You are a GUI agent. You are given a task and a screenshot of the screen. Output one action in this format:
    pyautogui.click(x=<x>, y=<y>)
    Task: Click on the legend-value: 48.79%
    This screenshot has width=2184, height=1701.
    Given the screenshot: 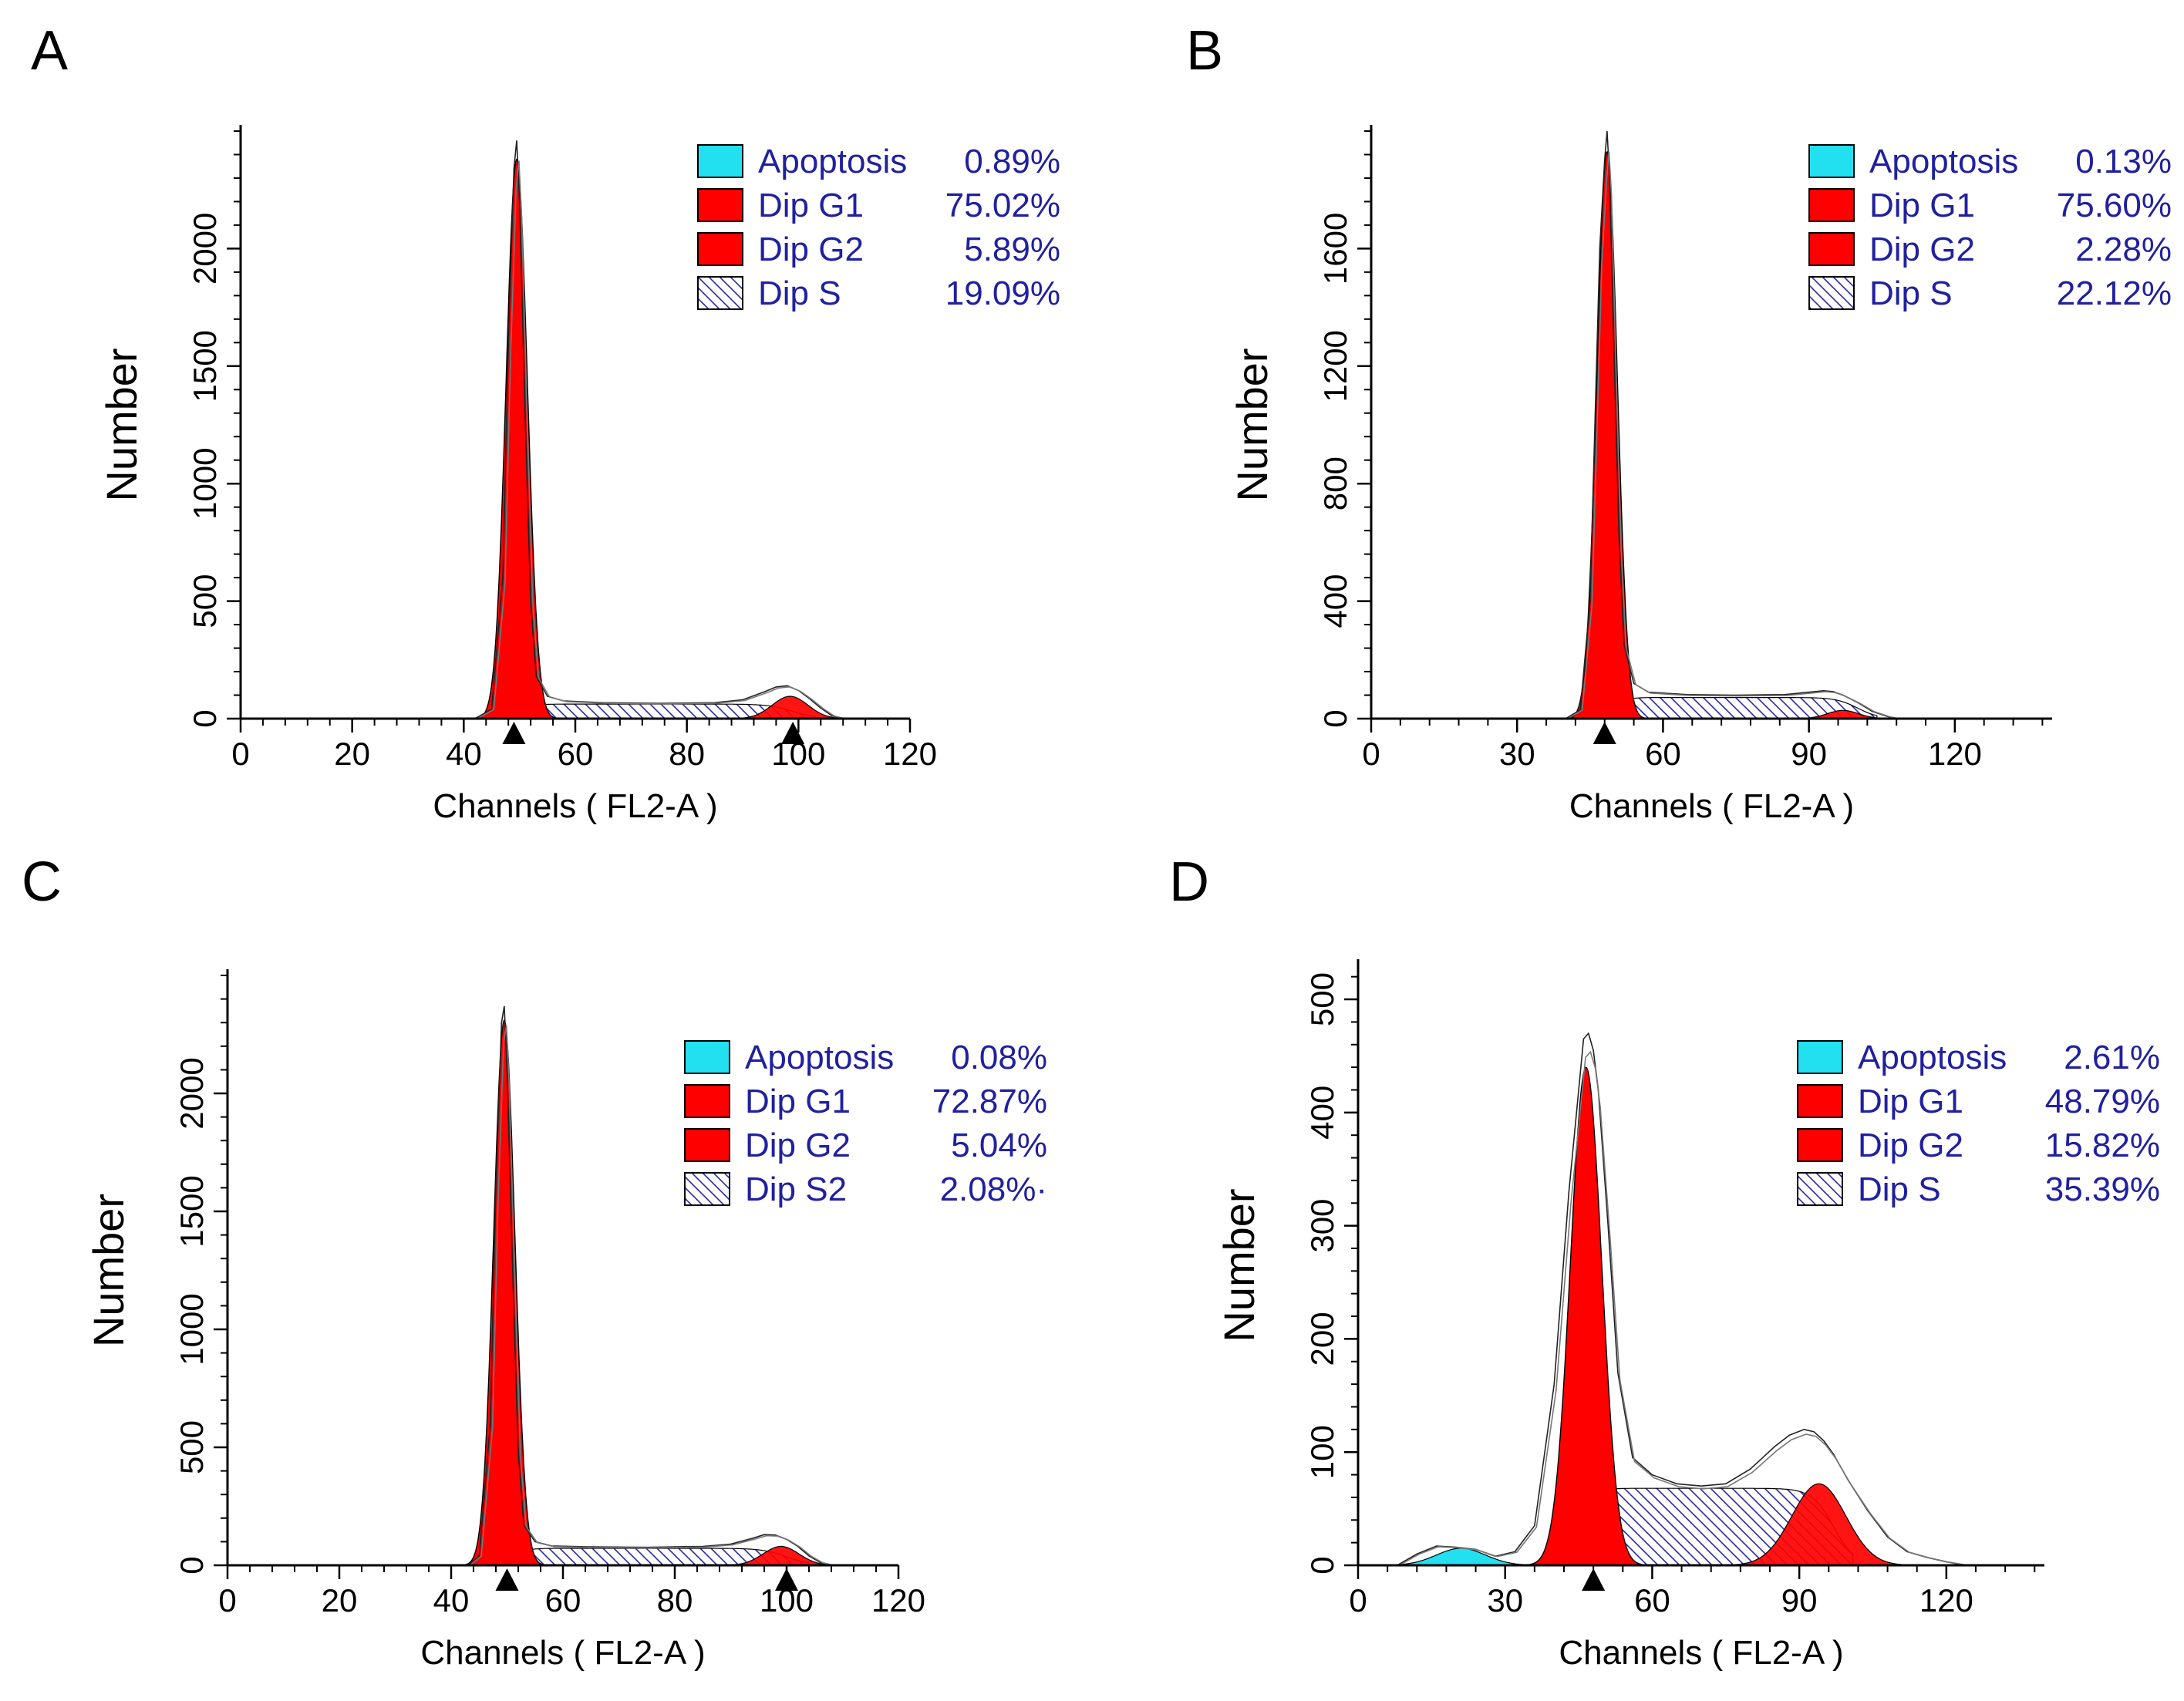 What is the action you would take?
    pyautogui.click(x=2102, y=1101)
    